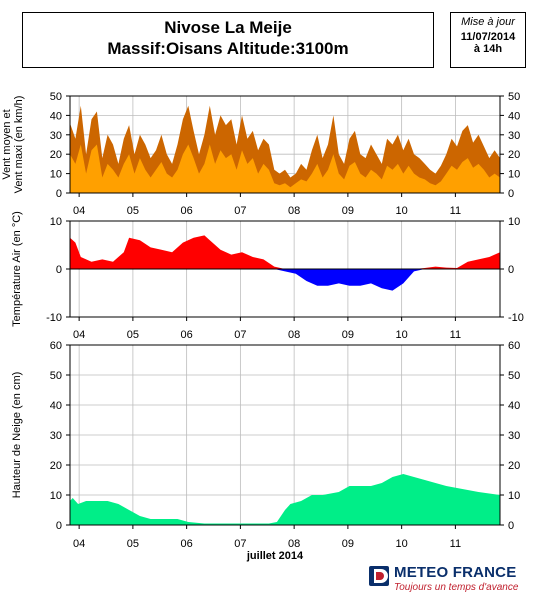 The height and width of the screenshot is (595, 538). I want to click on series-temperature-positive, so click(285, 252).